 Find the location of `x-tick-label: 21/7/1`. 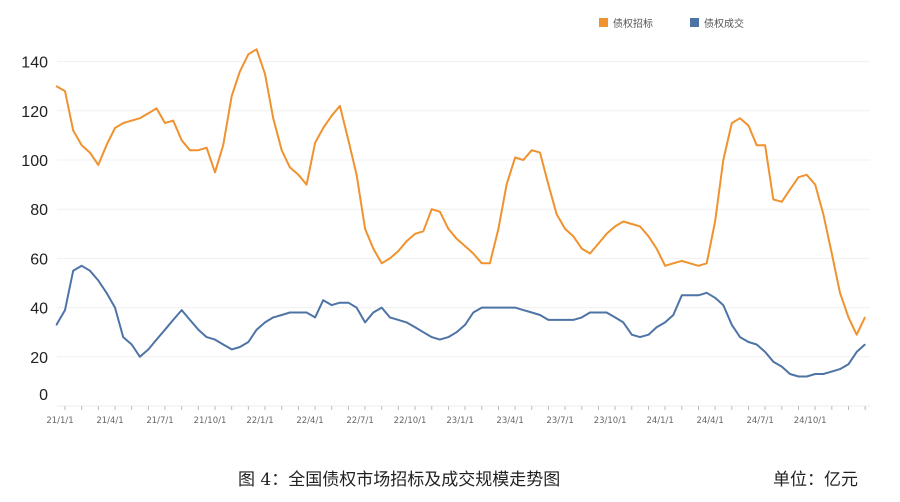

x-tick-label: 21/7/1 is located at coordinates (159, 421).